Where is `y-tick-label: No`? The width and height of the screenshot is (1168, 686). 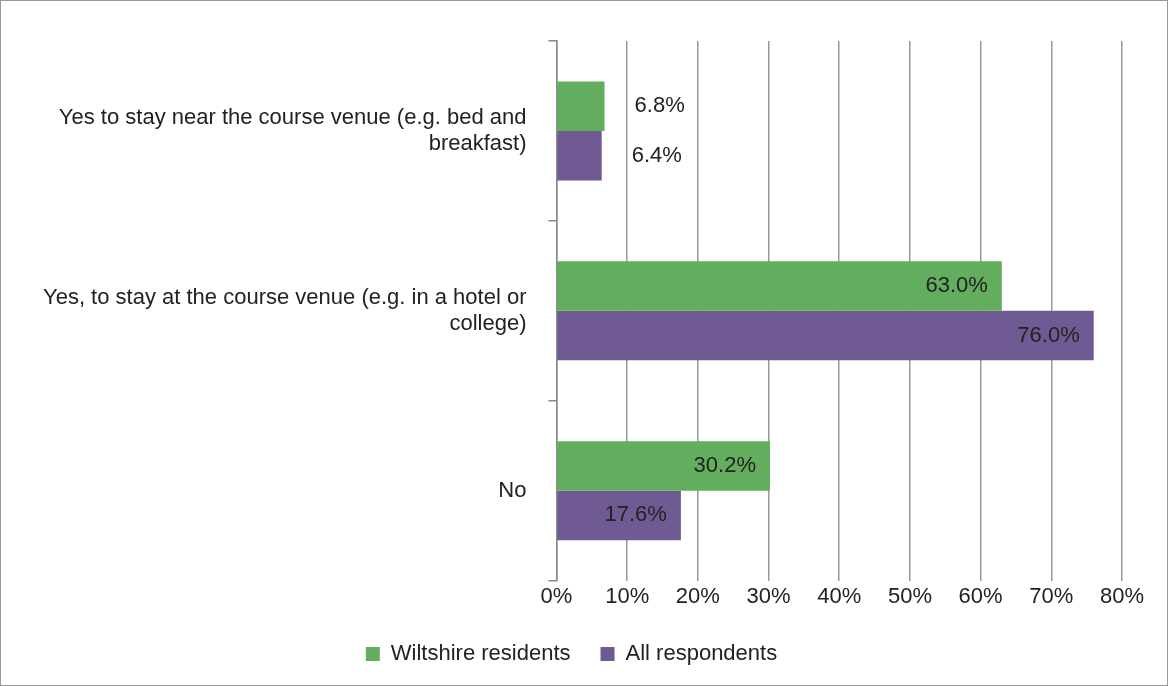 y-tick-label: No is located at coordinates (512, 489).